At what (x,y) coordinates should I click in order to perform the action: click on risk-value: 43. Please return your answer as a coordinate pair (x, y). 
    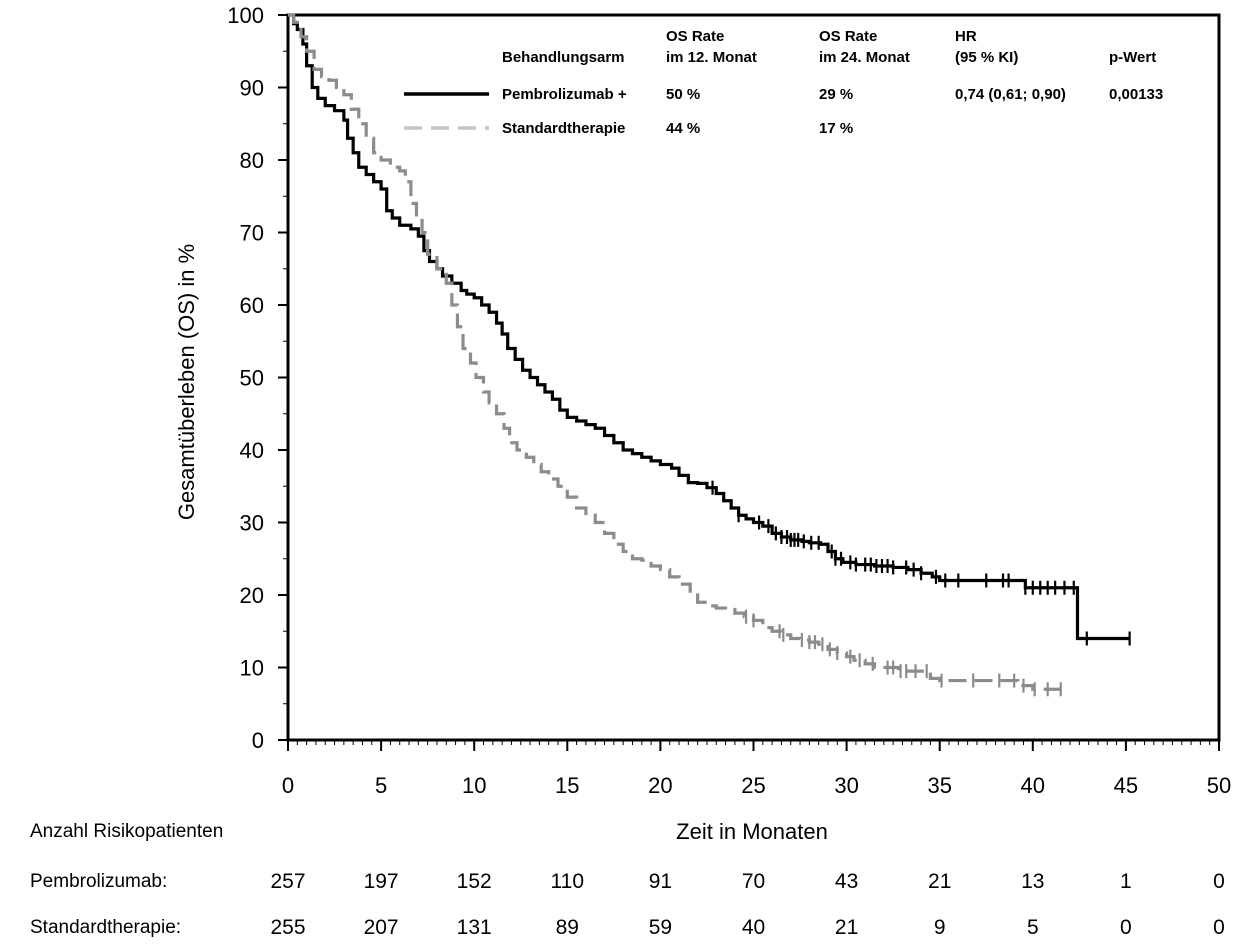
    Looking at the image, I should click on (846, 881).